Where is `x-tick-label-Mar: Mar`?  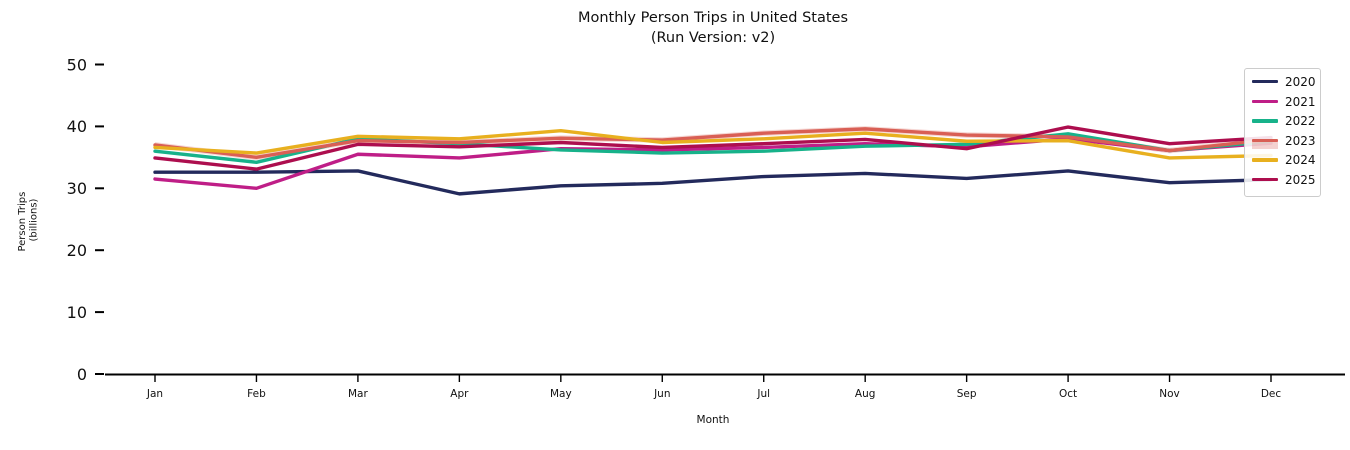
x-tick-label-Mar: Mar is located at coordinates (358, 394).